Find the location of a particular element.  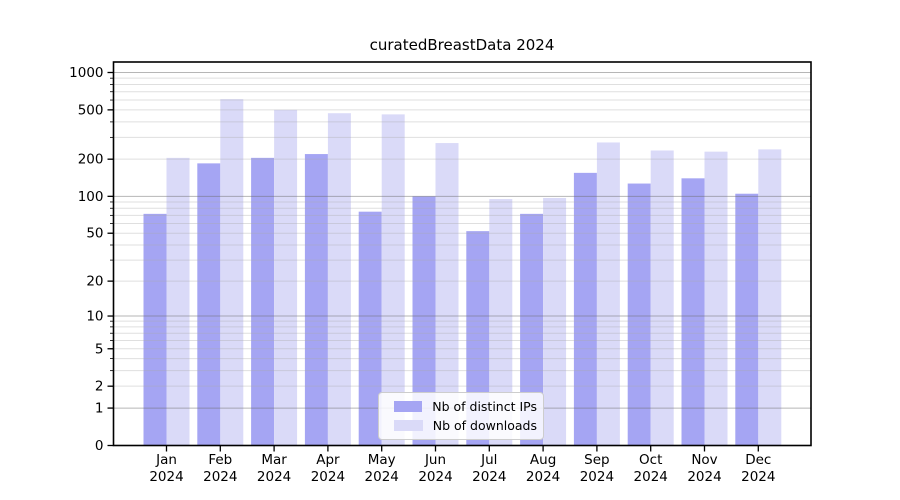

bar-downloads-nov is located at coordinates (716, 298).